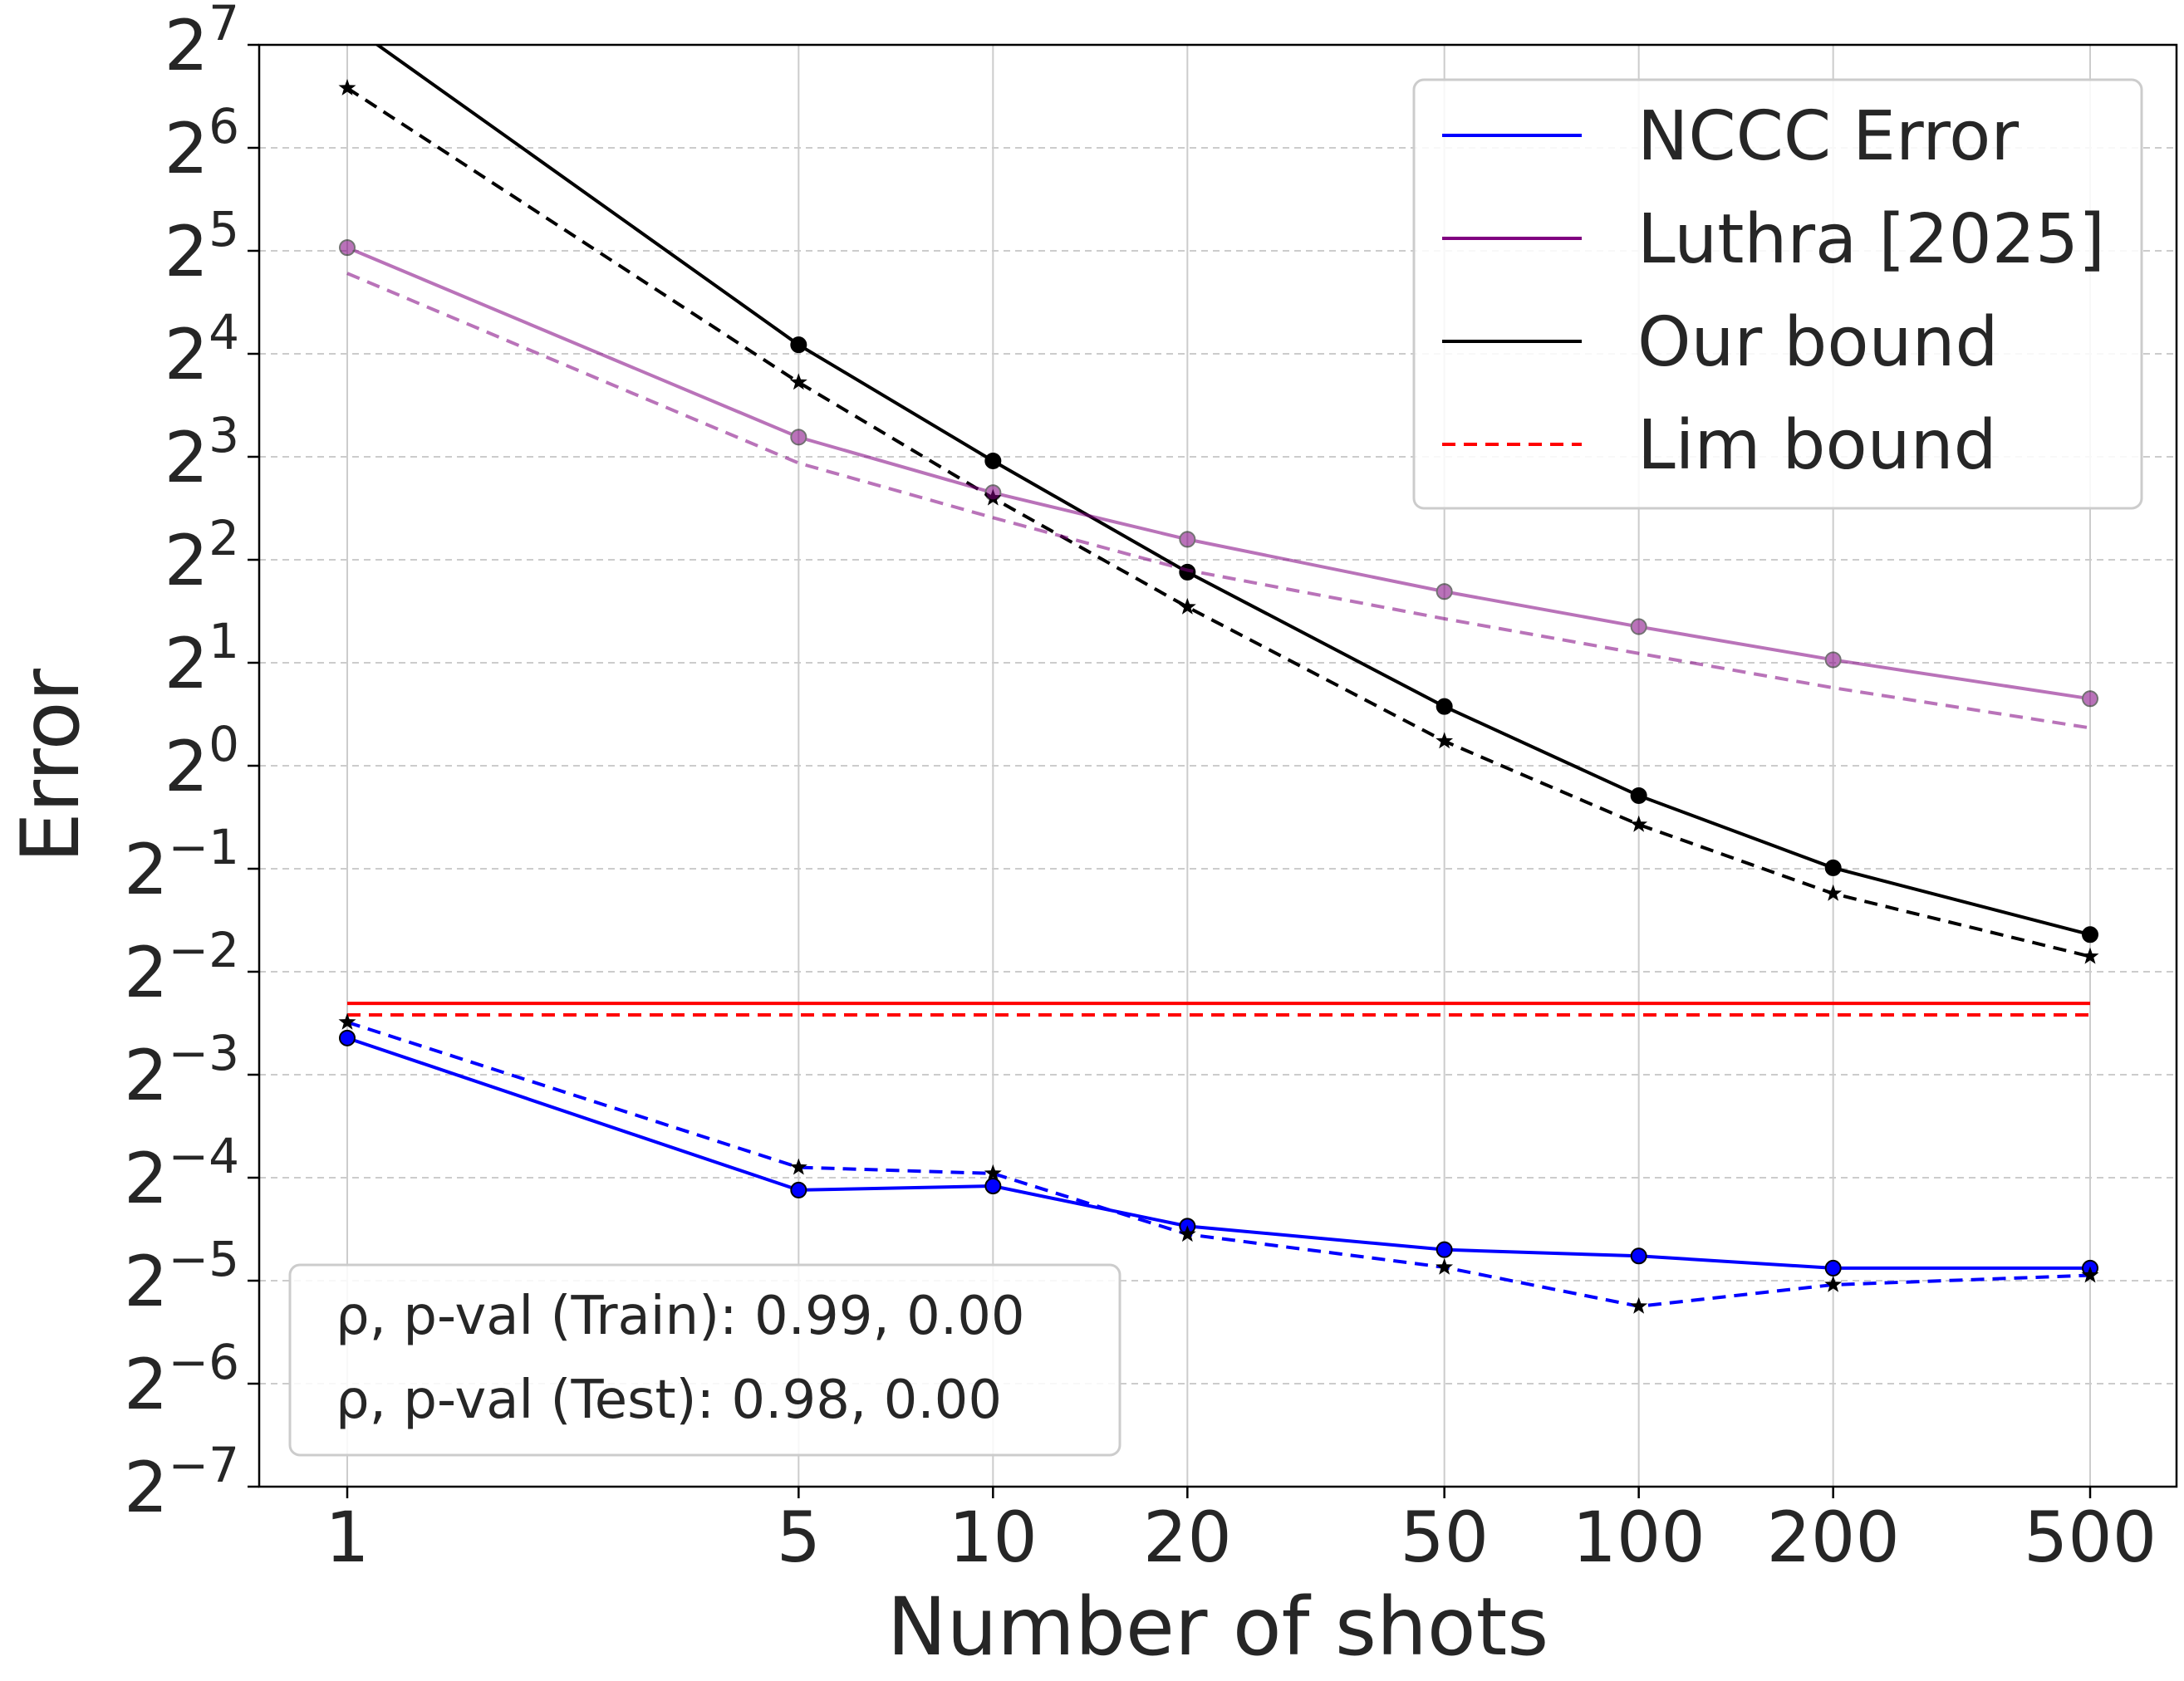 This screenshot has width=2184, height=1681. I want to click on x-tick-label: 200, so click(1832, 1537).